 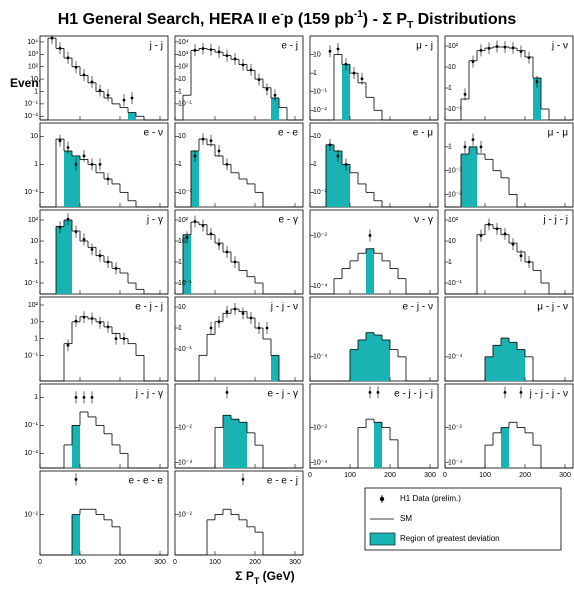 I want to click on panel-label: e - e, so click(x=288, y=133).